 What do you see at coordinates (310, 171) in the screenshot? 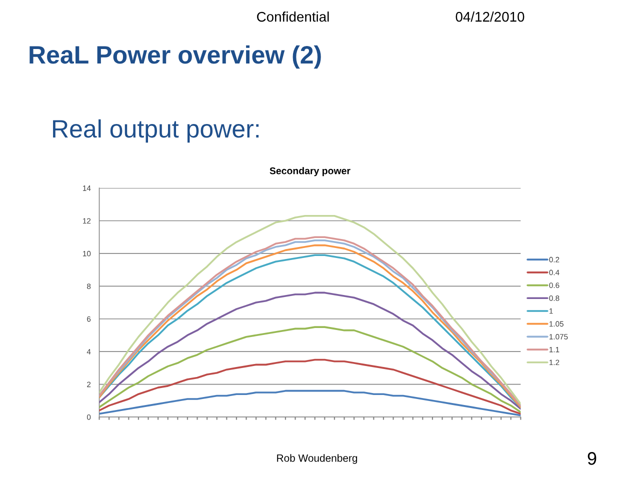
I see `chart-title: Secondary power` at bounding box center [310, 171].